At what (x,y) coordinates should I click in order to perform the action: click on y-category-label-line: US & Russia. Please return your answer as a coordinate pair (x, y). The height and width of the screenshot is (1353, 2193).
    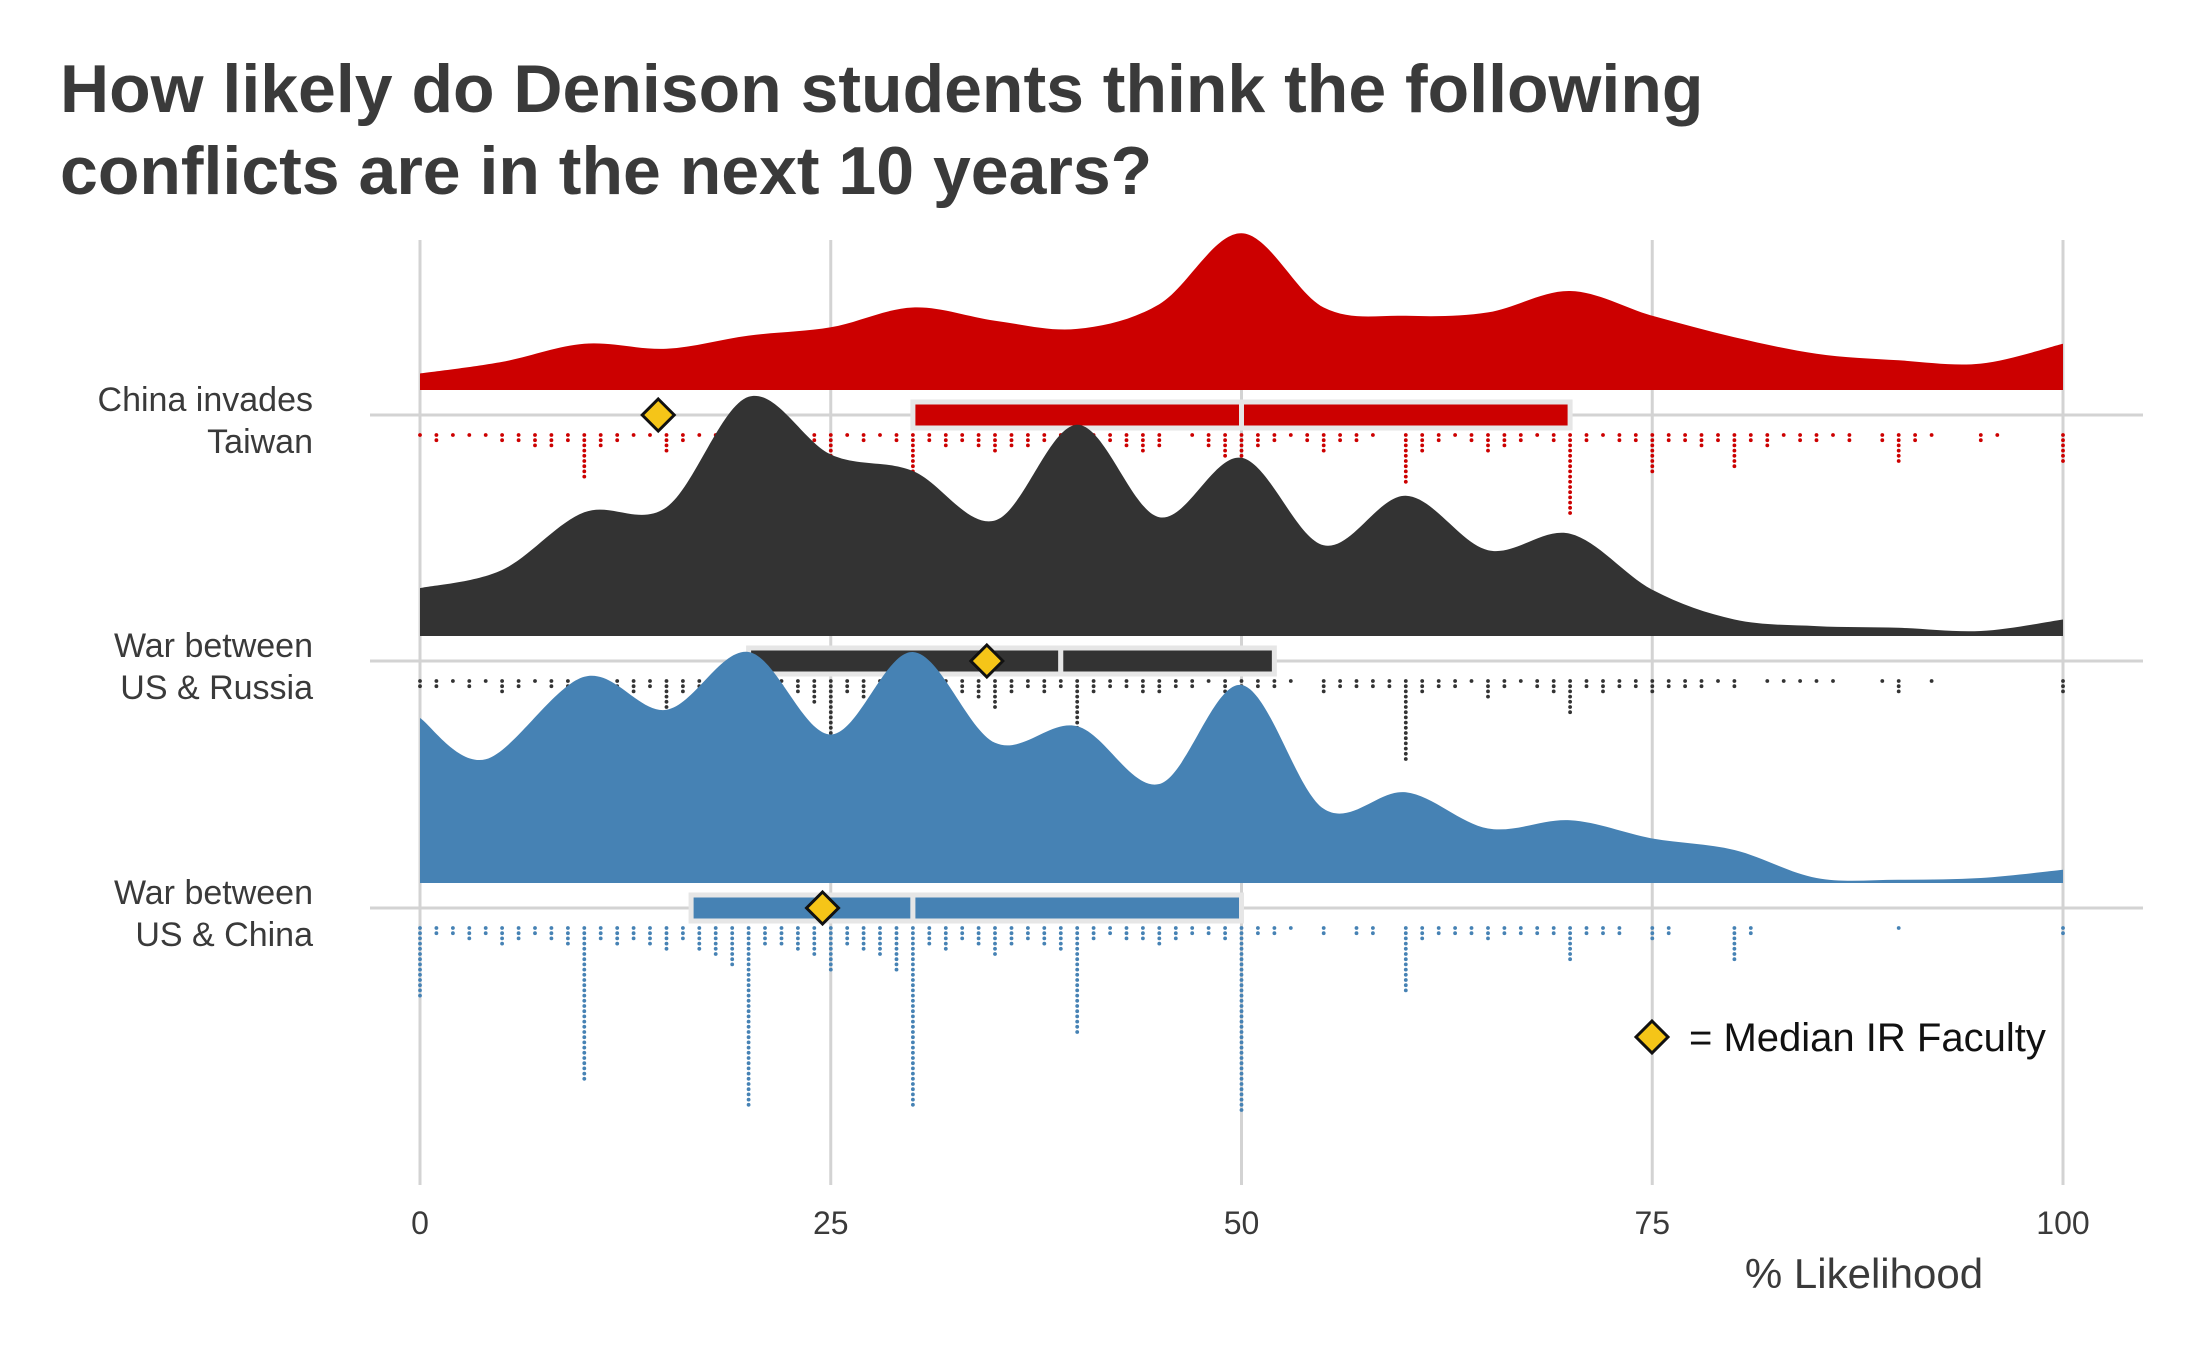
    Looking at the image, I should click on (216, 688).